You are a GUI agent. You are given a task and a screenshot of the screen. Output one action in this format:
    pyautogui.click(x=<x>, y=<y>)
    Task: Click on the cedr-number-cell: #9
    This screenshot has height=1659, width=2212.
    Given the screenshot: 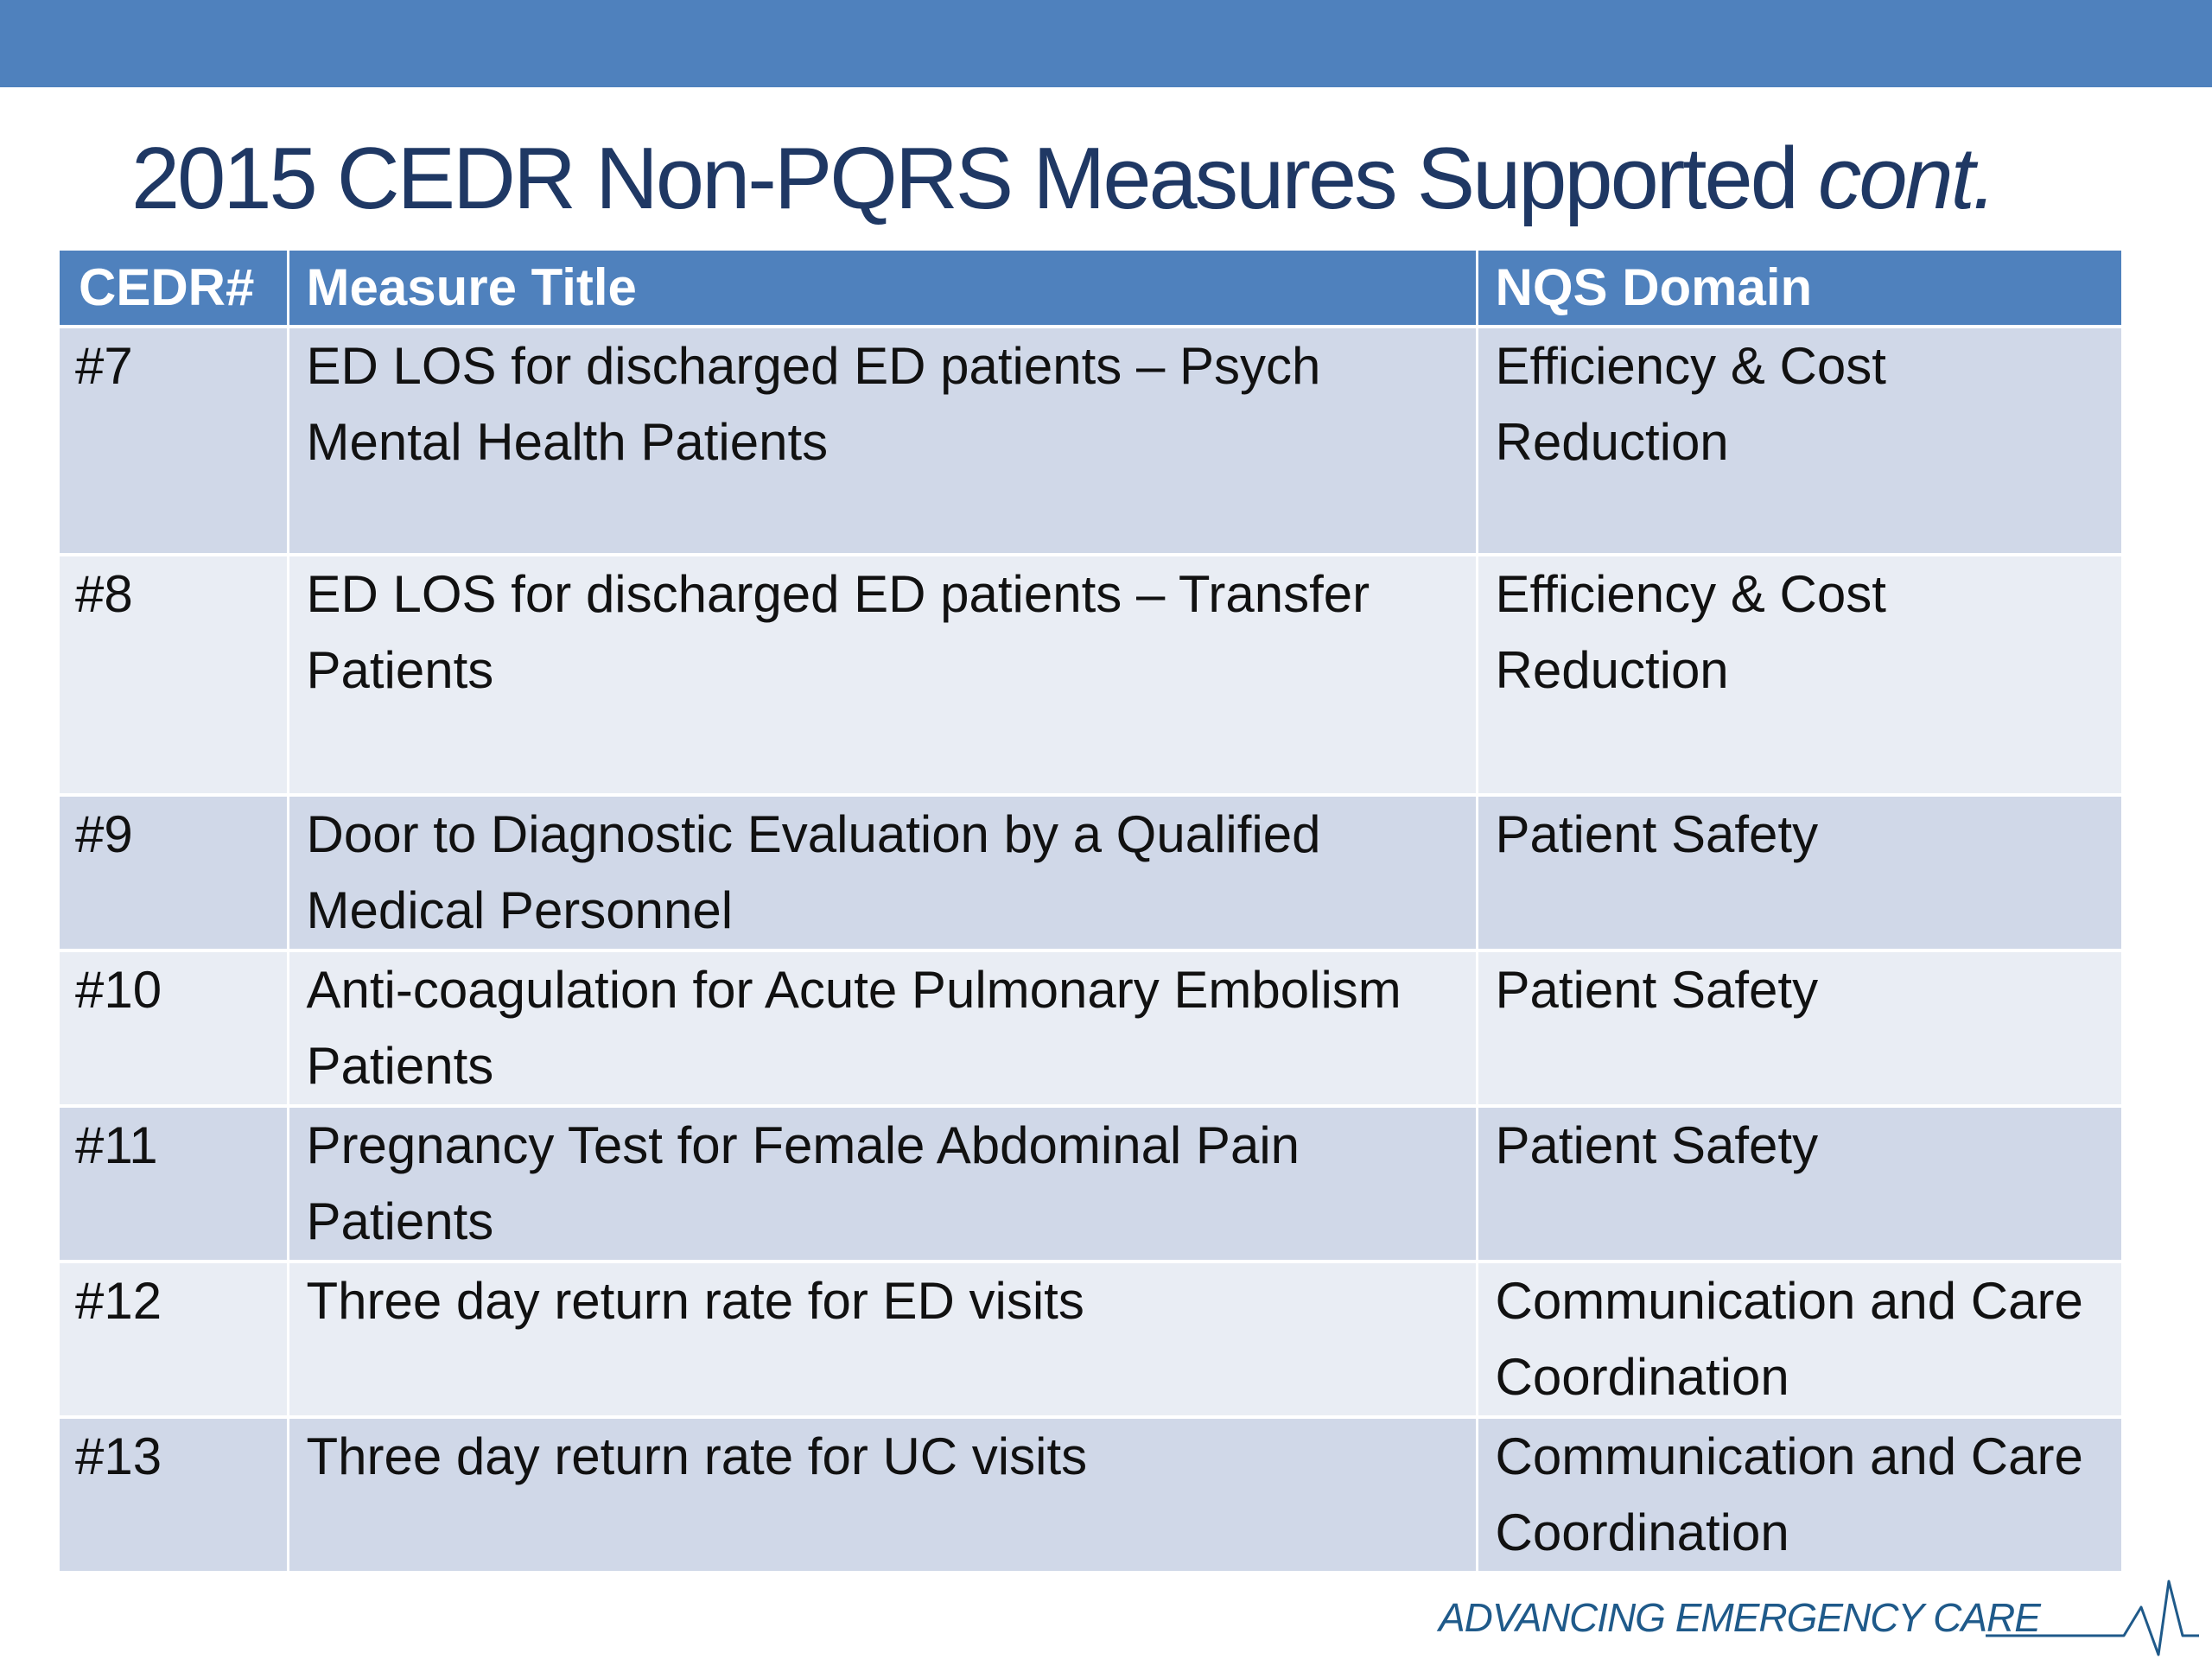 What is the action you would take?
    pyautogui.click(x=174, y=873)
    